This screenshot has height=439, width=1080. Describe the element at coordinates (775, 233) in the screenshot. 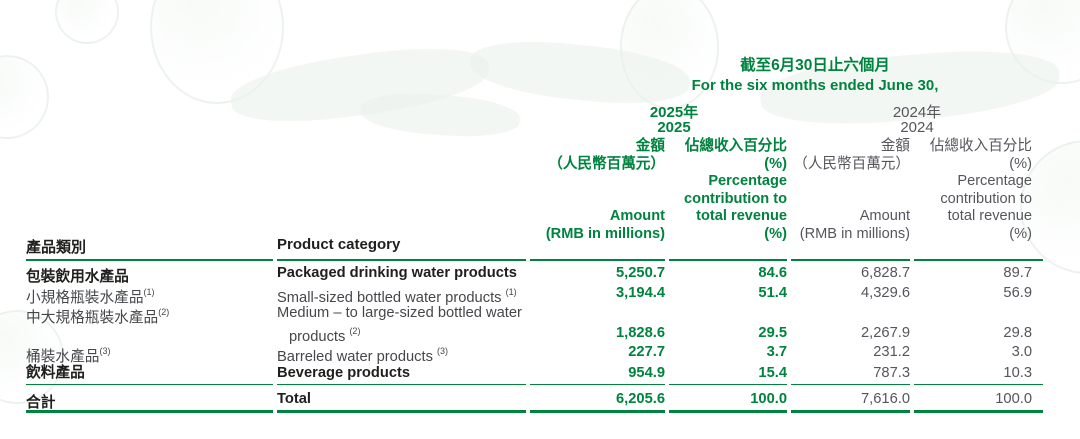

I see `pct-2025-en4: (%)` at that location.